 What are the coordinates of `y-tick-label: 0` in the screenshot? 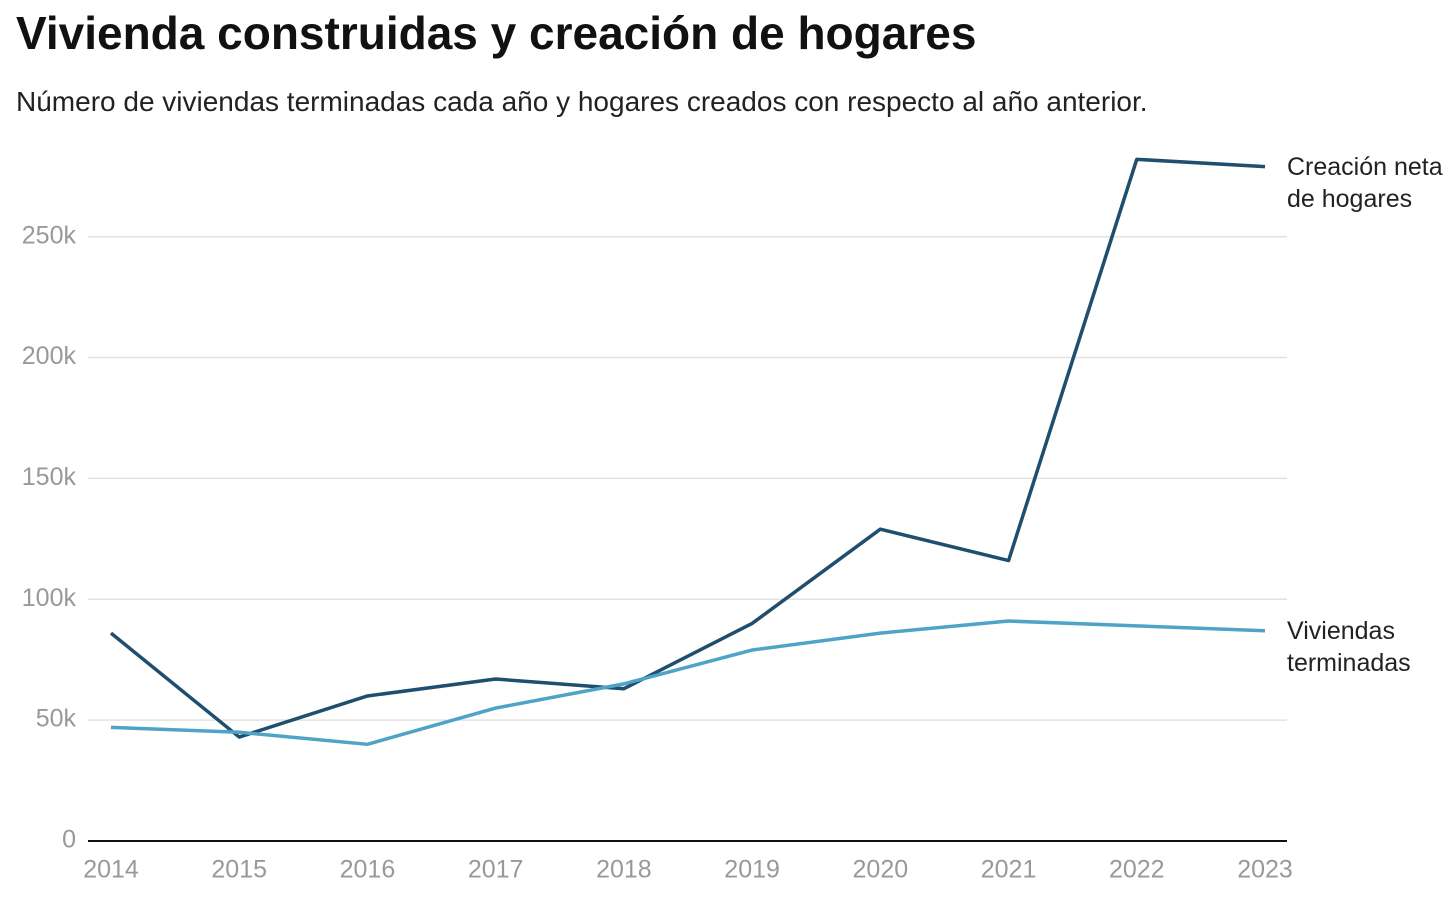 It's located at (69, 840).